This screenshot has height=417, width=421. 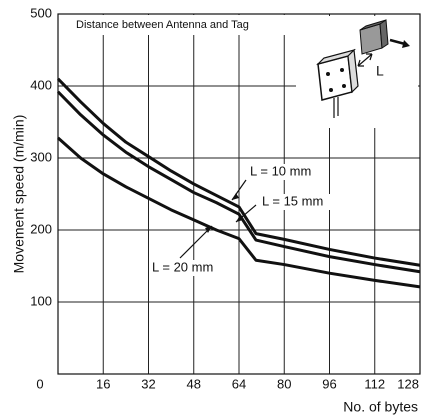 I want to click on y-tick-label: 100, so click(x=41, y=300).